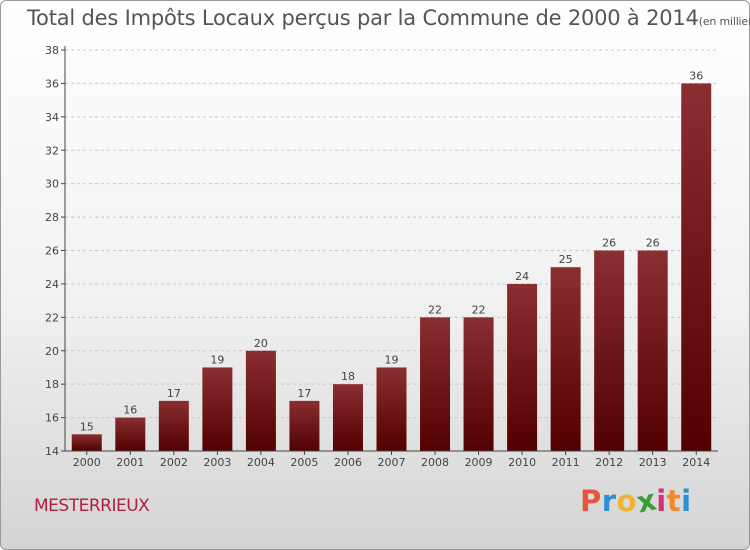 This screenshot has width=750, height=550. I want to click on x-tick-label: 2000, so click(87, 462).